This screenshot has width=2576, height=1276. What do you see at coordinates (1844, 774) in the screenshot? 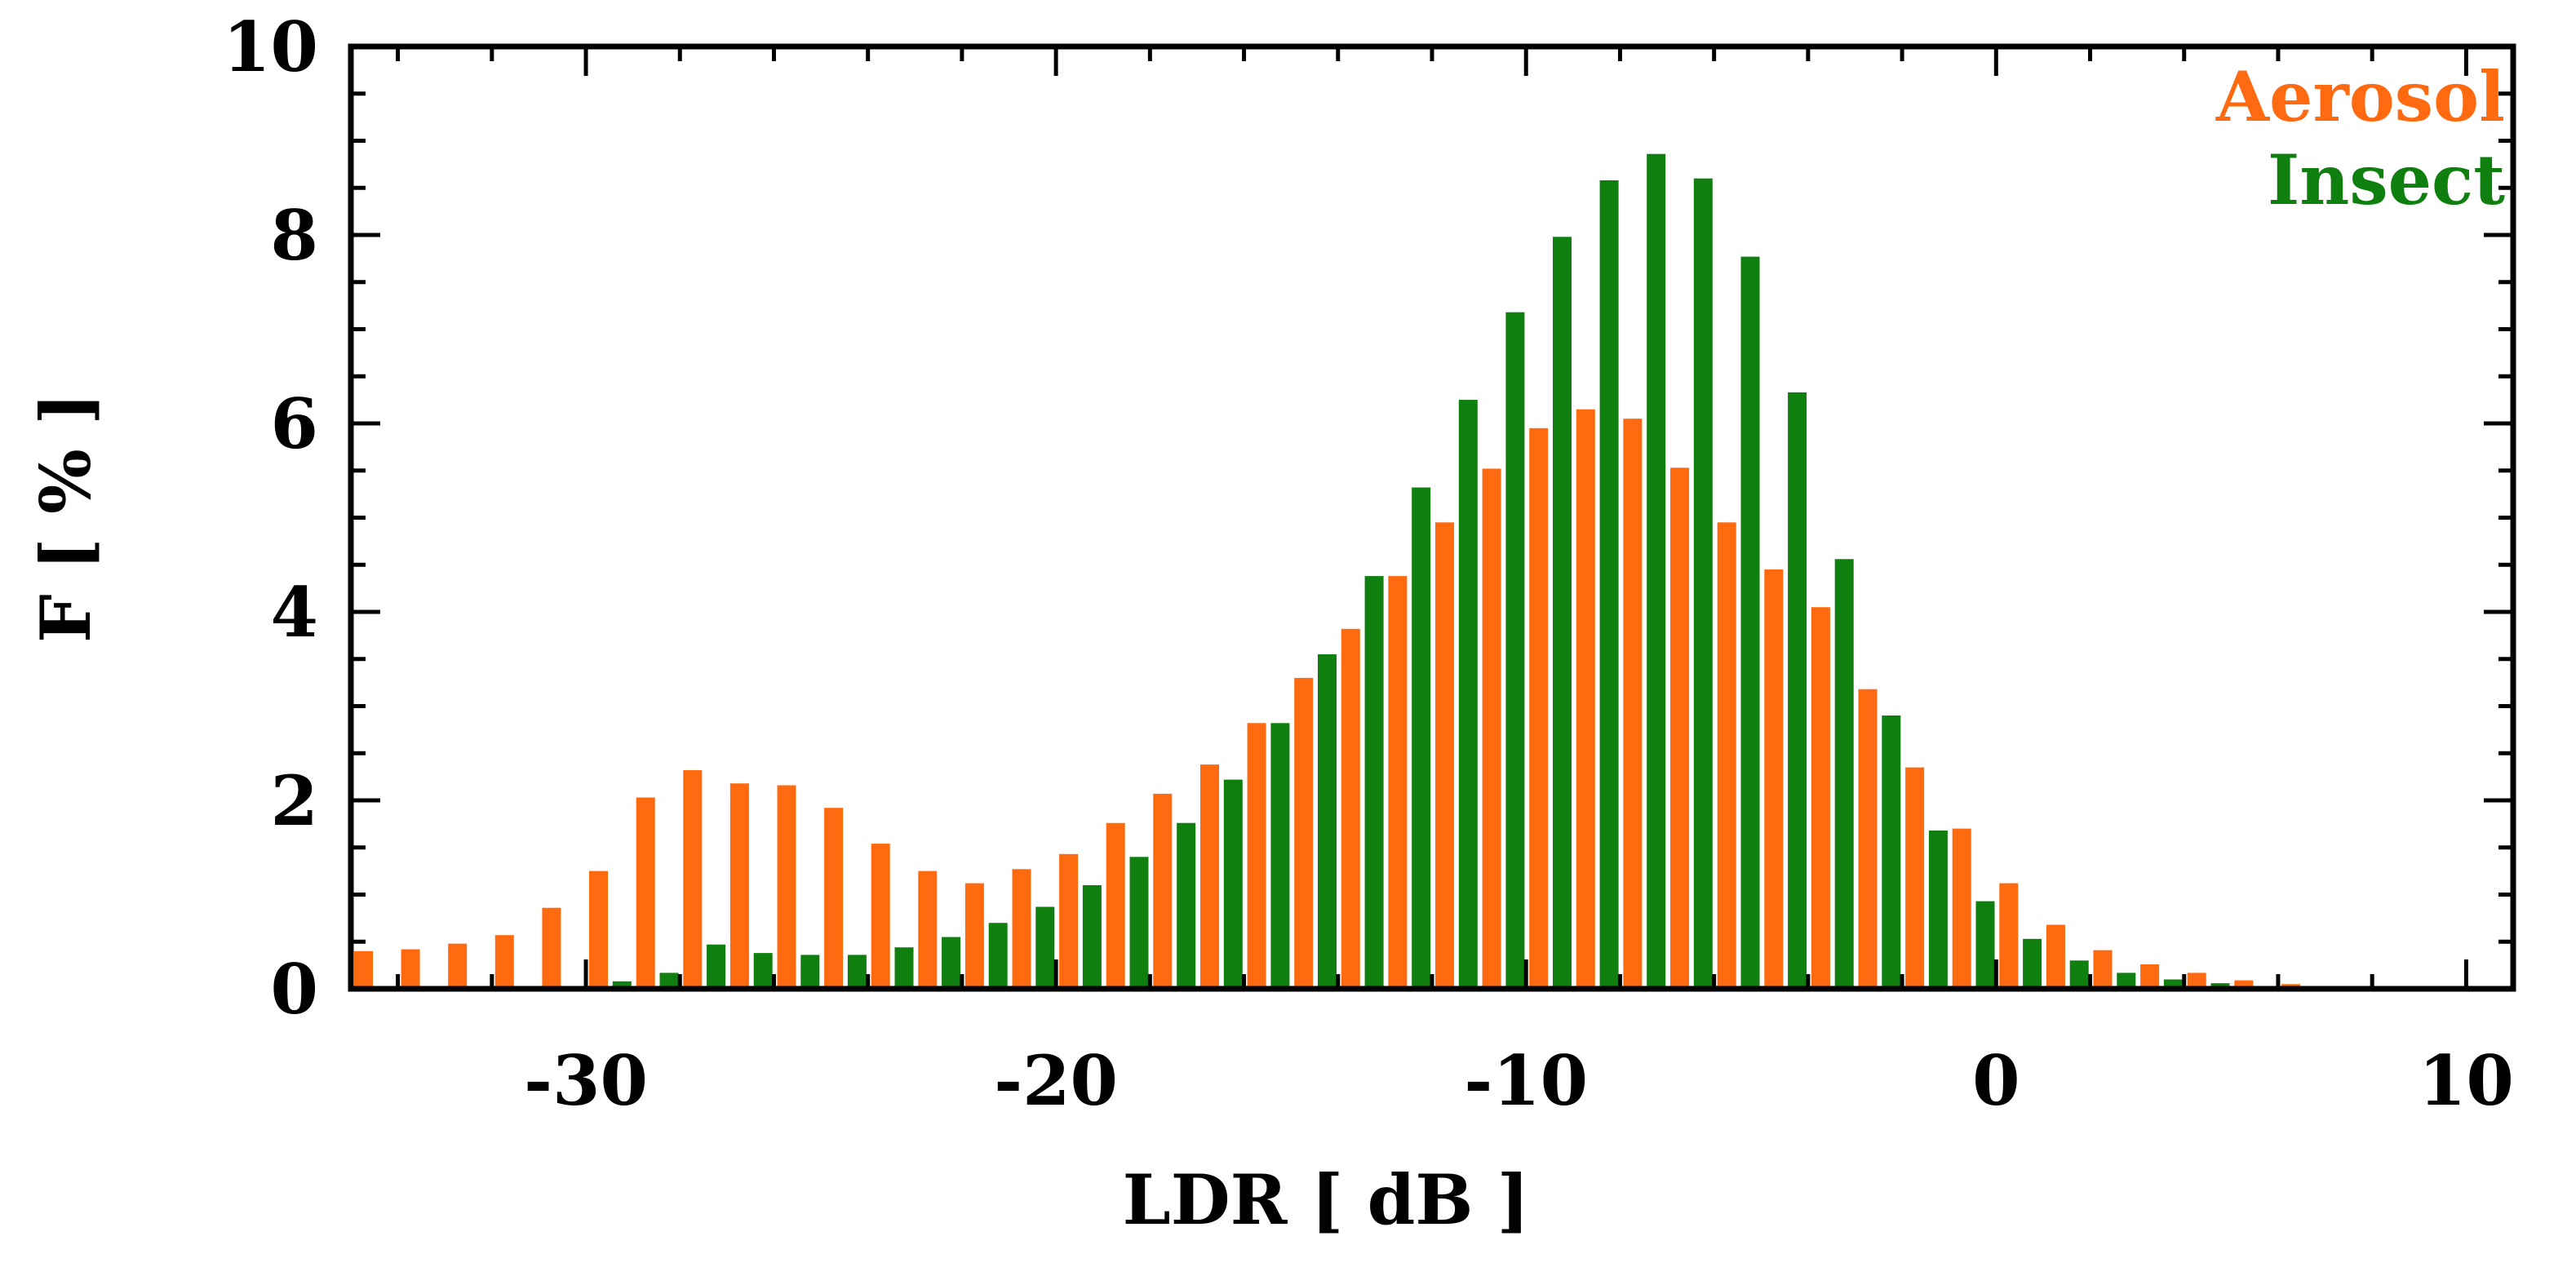
I see `bar-insect--4` at bounding box center [1844, 774].